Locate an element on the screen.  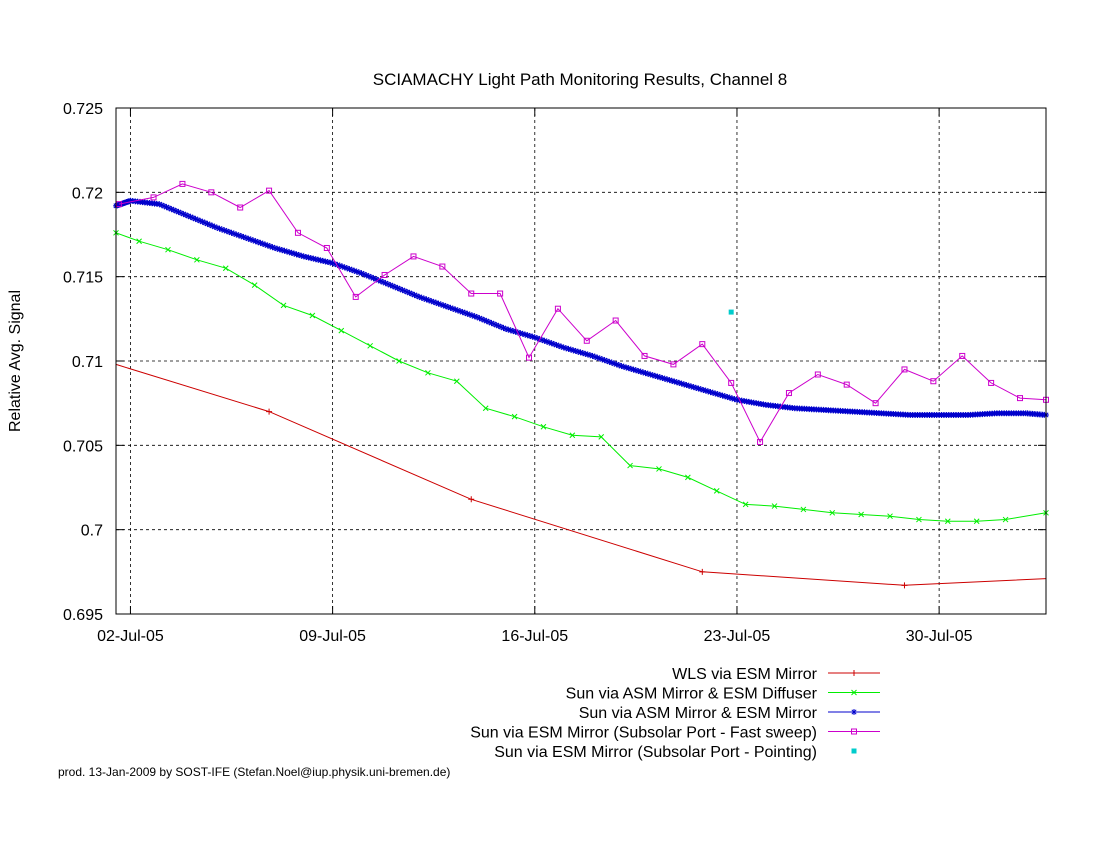
x-tick-label: 09-Jul-05 is located at coordinates (332, 636).